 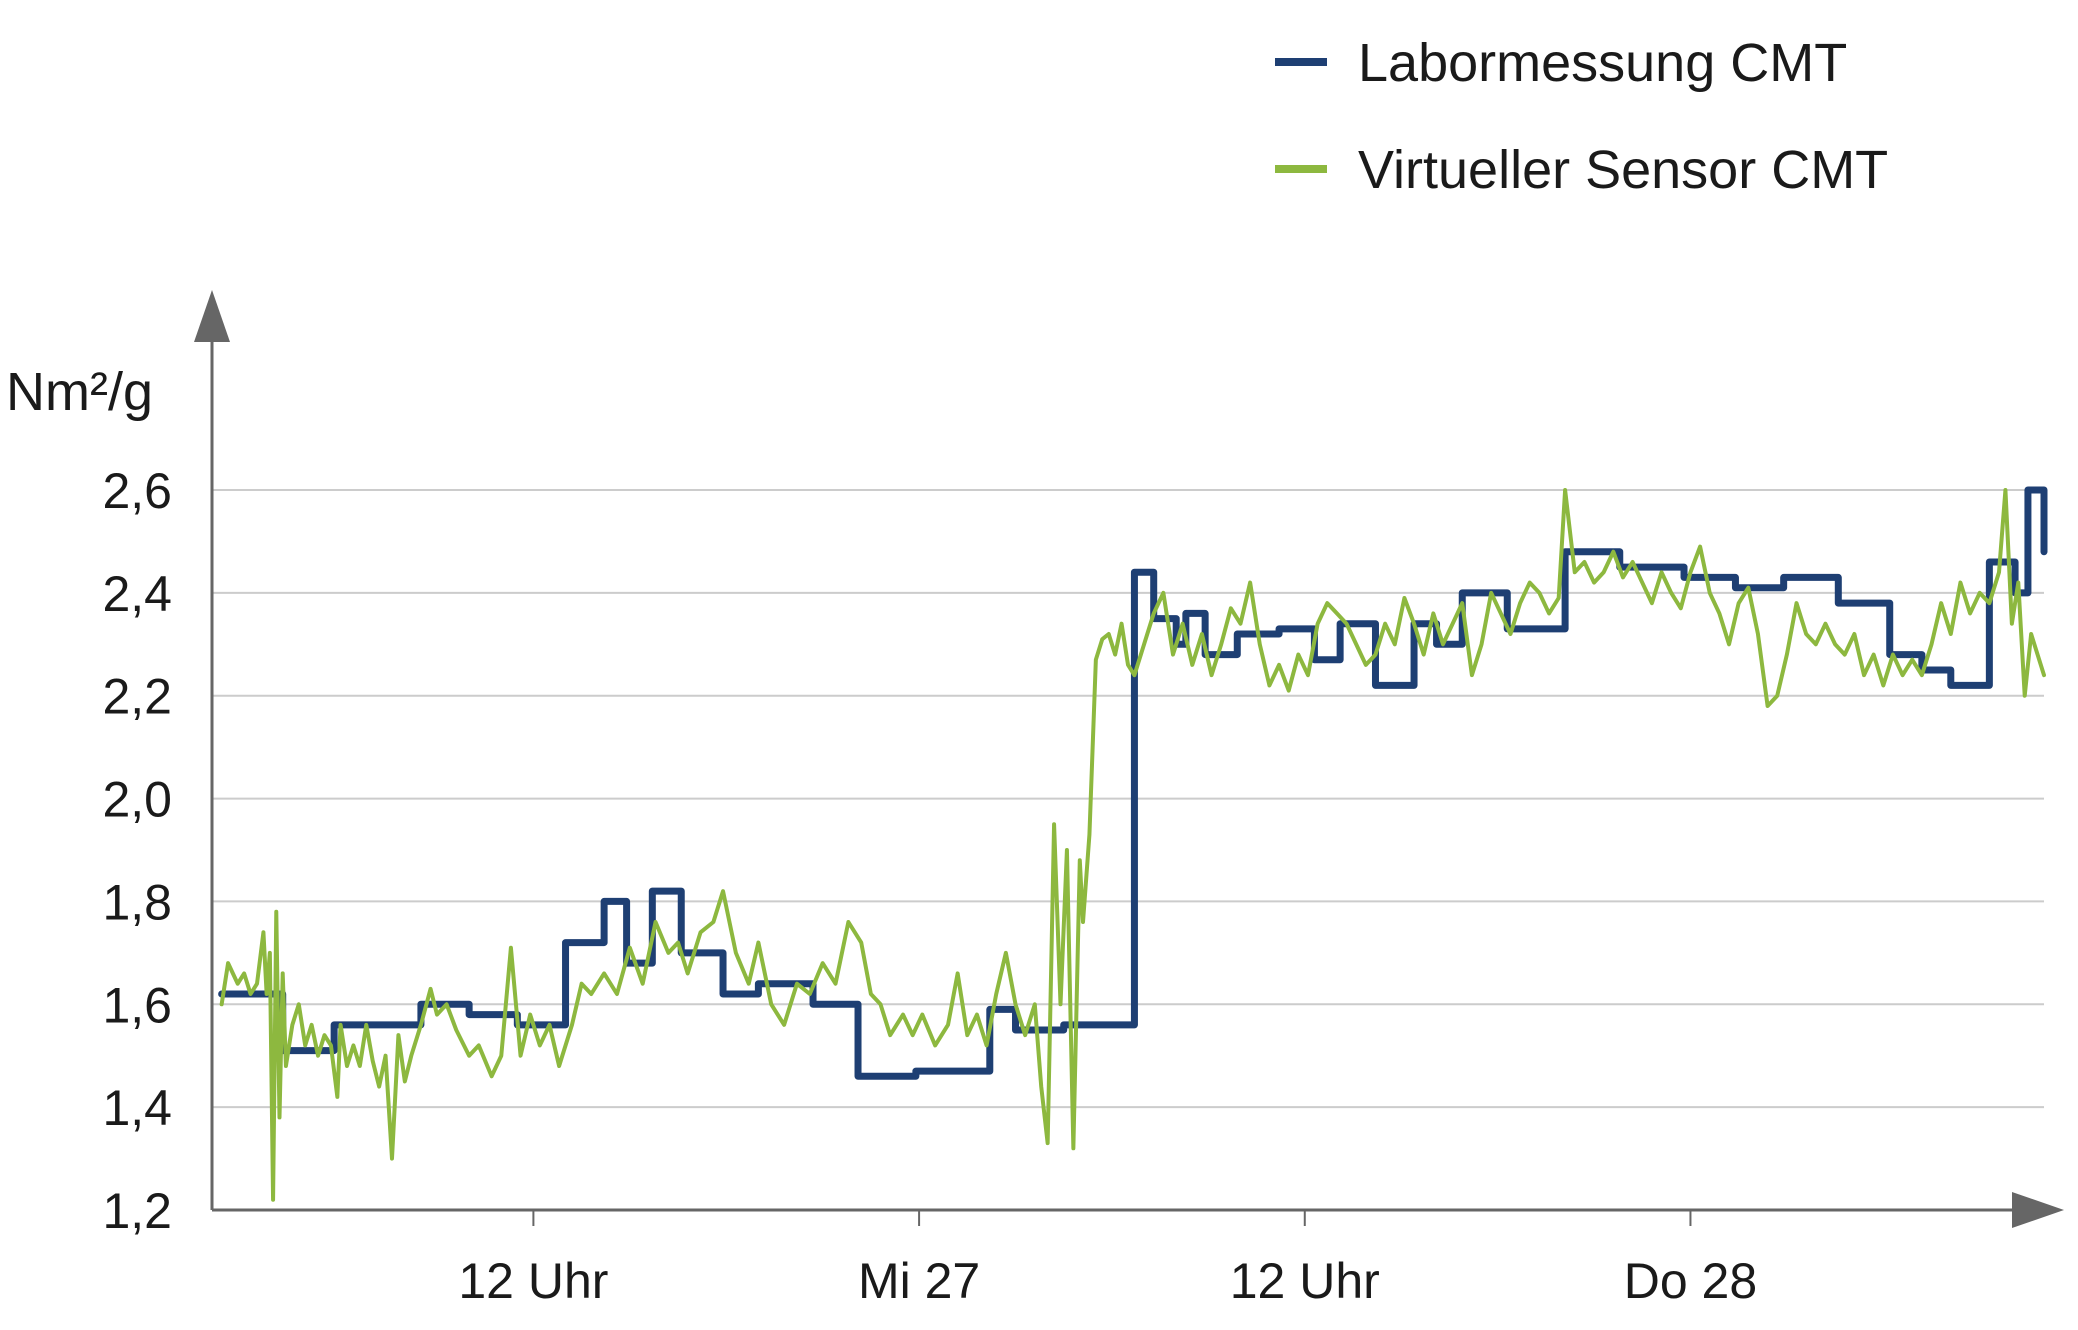 I want to click on y-tick-label: 1,2, so click(x=137, y=1211).